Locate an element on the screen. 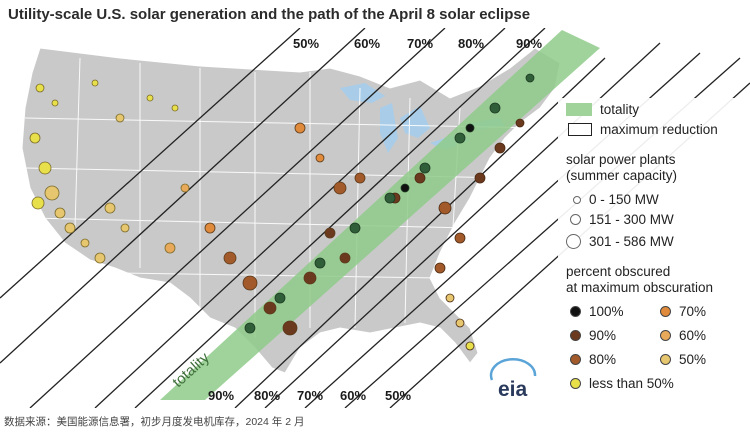 This screenshot has width=750, height=440. solar-plants-central is located at coordinates (285, 229).